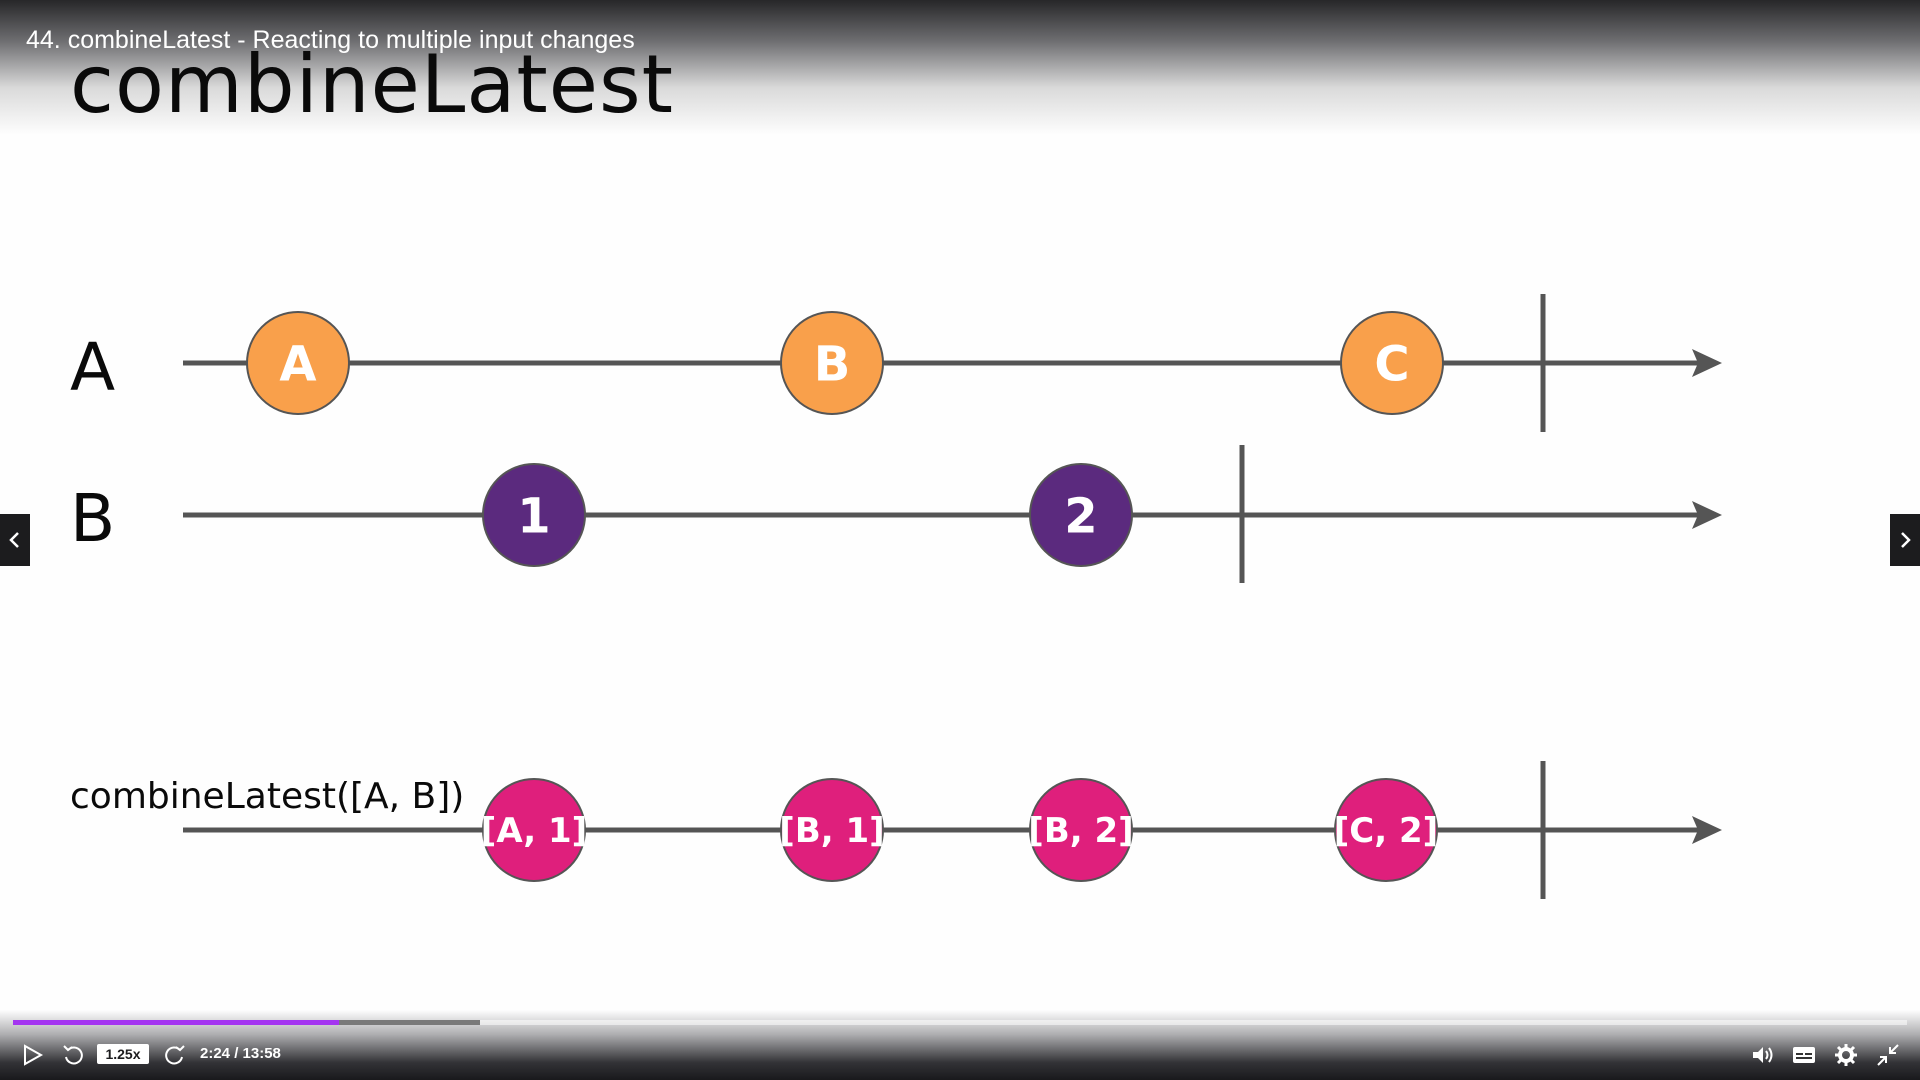 The height and width of the screenshot is (1080, 1920). I want to click on stream-1-label: A, so click(92, 367).